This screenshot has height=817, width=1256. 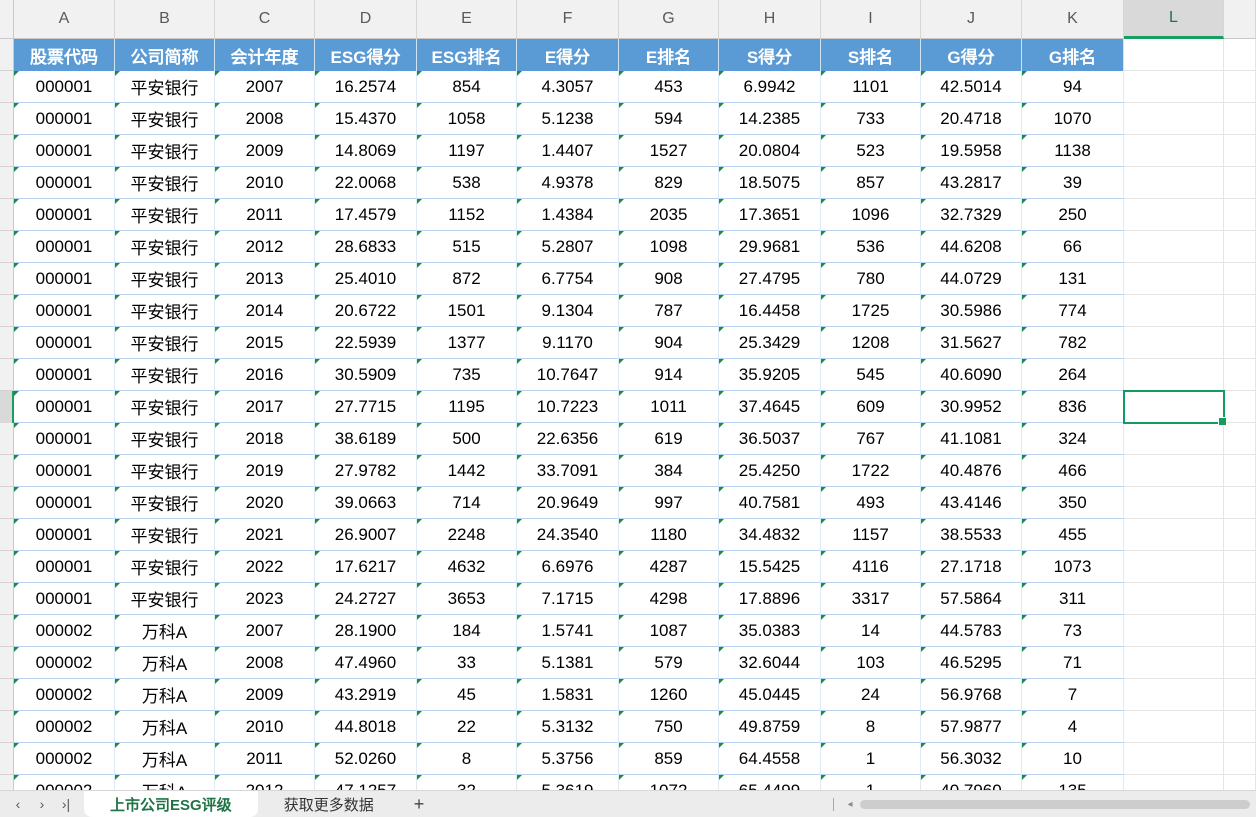 What do you see at coordinates (770, 439) in the screenshot?
I see `data-cell: 36.5037` at bounding box center [770, 439].